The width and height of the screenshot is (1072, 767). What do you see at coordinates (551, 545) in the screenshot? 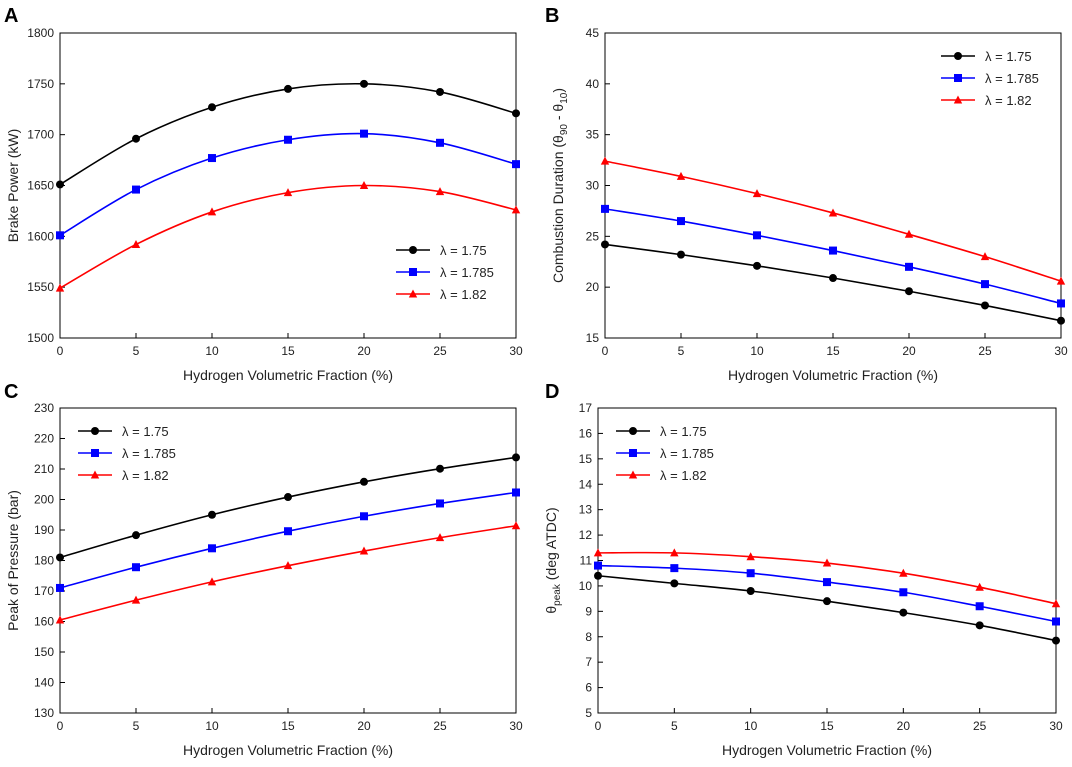
I see `y-axis-title-part: (deg ATDC)` at bounding box center [551, 545].